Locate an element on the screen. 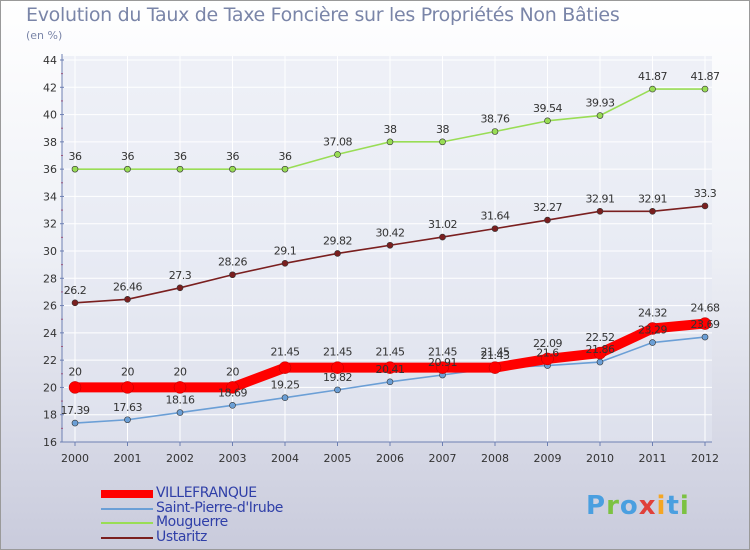 Image resolution: width=750 pixels, height=550 pixels. y-tick-label: 44 is located at coordinates (50, 60).